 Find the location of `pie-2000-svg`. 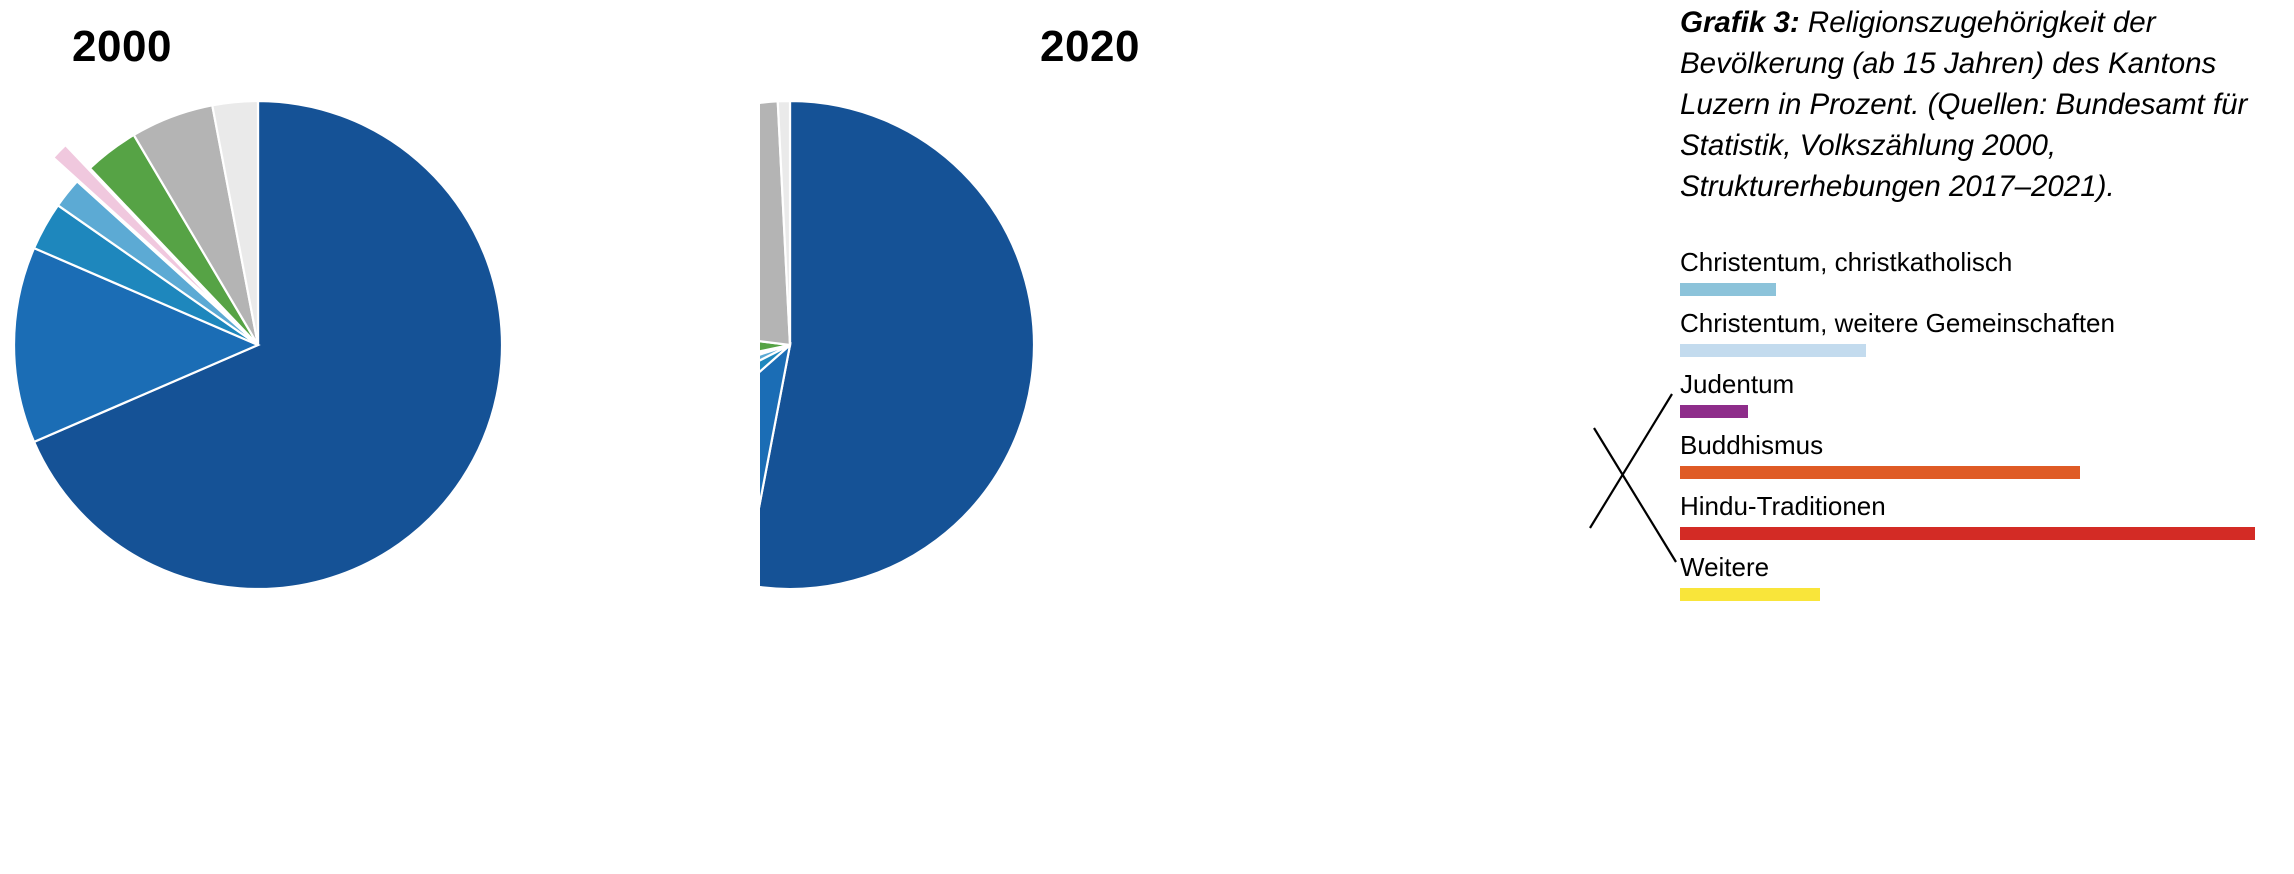

pie-2000-svg is located at coordinates (258, 345).